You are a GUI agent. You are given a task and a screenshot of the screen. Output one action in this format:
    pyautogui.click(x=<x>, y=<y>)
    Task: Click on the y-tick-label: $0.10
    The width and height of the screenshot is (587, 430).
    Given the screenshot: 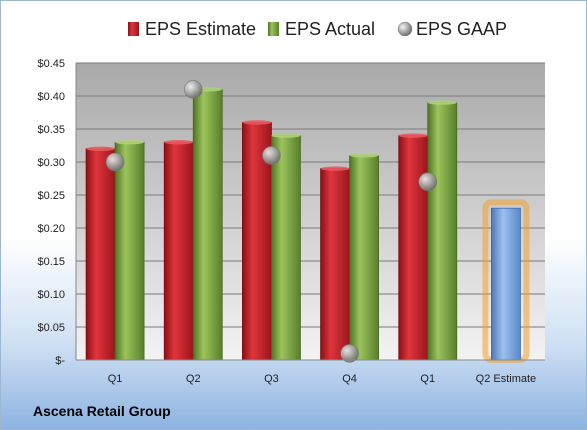 What is the action you would take?
    pyautogui.click(x=51, y=295)
    